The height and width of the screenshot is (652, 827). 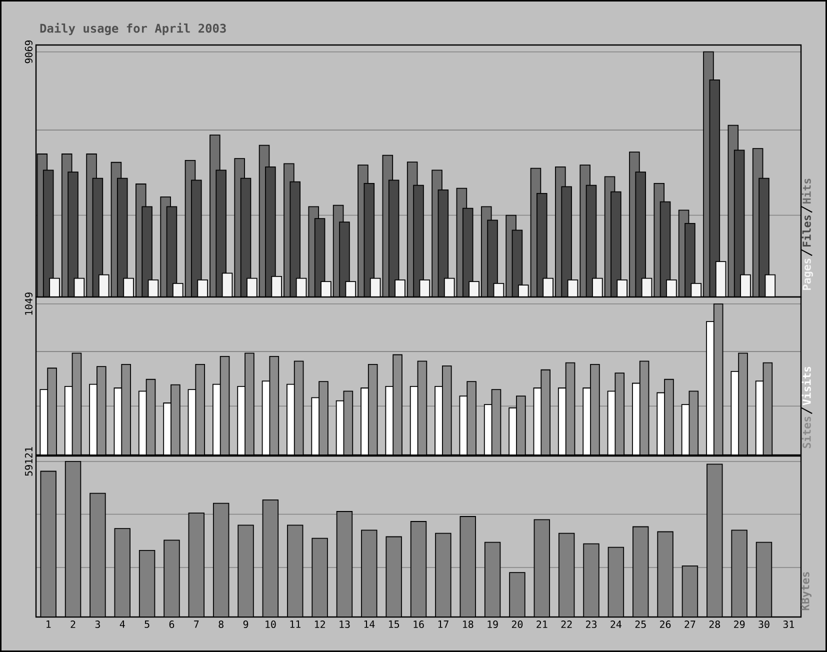 What do you see at coordinates (690, 624) in the screenshot?
I see `x-tick-label: 27` at bounding box center [690, 624].